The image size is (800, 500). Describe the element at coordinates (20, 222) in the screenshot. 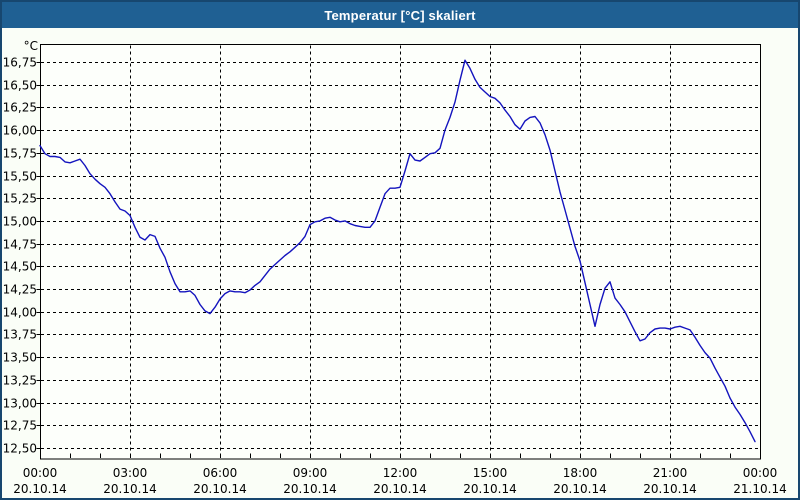

I see `y-tick-label: 15,00` at that location.